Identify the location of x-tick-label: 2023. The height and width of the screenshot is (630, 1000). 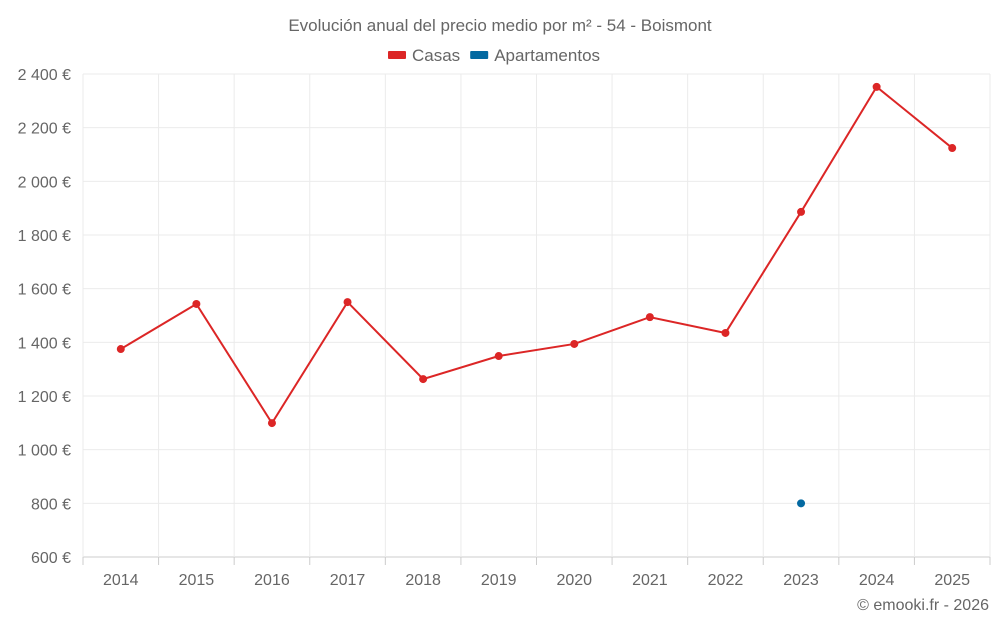
(801, 580).